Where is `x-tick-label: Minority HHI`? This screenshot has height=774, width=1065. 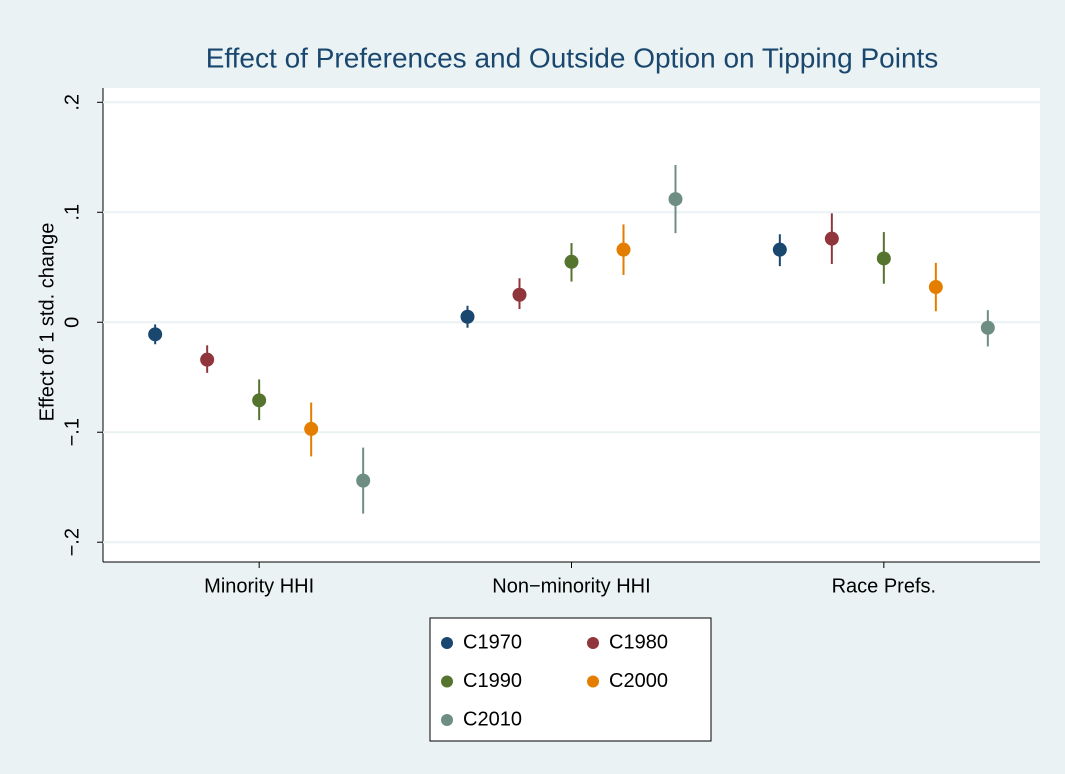 x-tick-label: Minority HHI is located at coordinates (259, 586).